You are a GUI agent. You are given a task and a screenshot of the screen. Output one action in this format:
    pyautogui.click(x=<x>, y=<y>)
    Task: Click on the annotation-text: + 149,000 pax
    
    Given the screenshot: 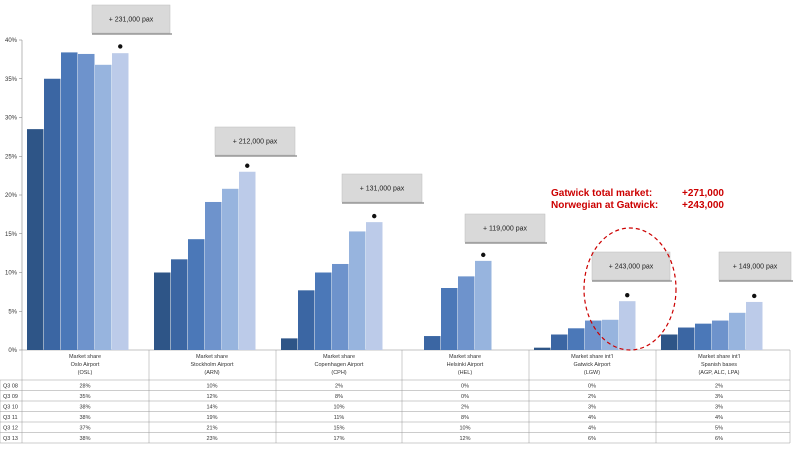 What is the action you would take?
    pyautogui.click(x=755, y=267)
    